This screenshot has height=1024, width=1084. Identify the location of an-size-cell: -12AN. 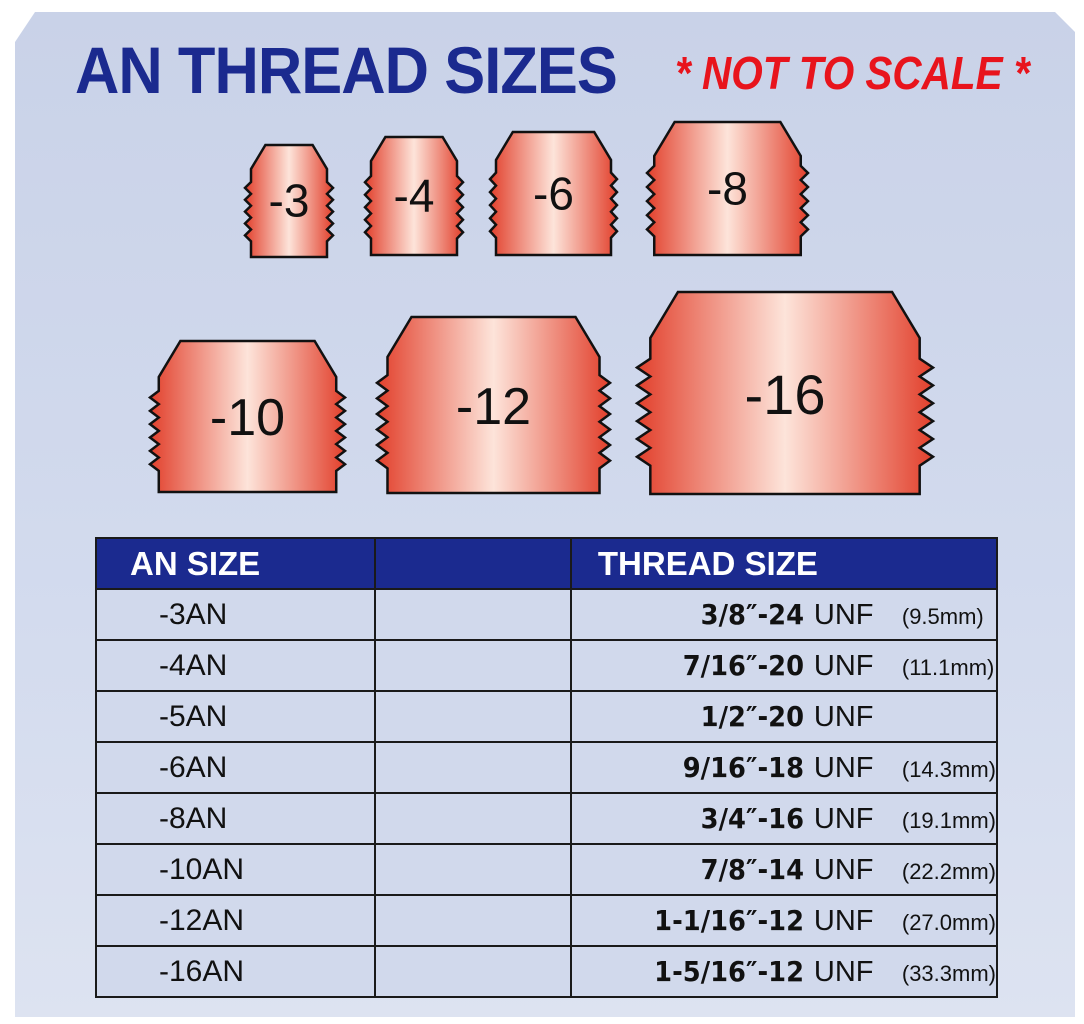
(235, 920).